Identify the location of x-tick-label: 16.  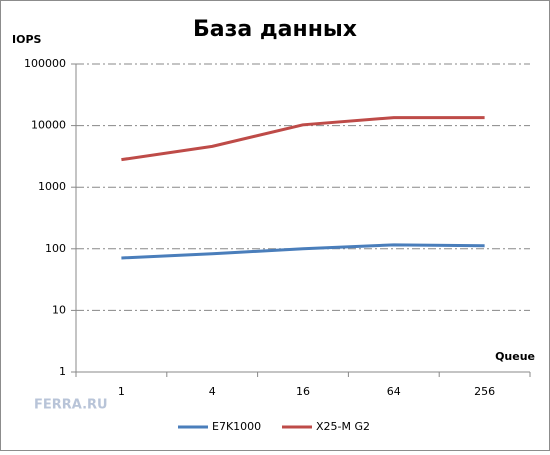
(303, 391).